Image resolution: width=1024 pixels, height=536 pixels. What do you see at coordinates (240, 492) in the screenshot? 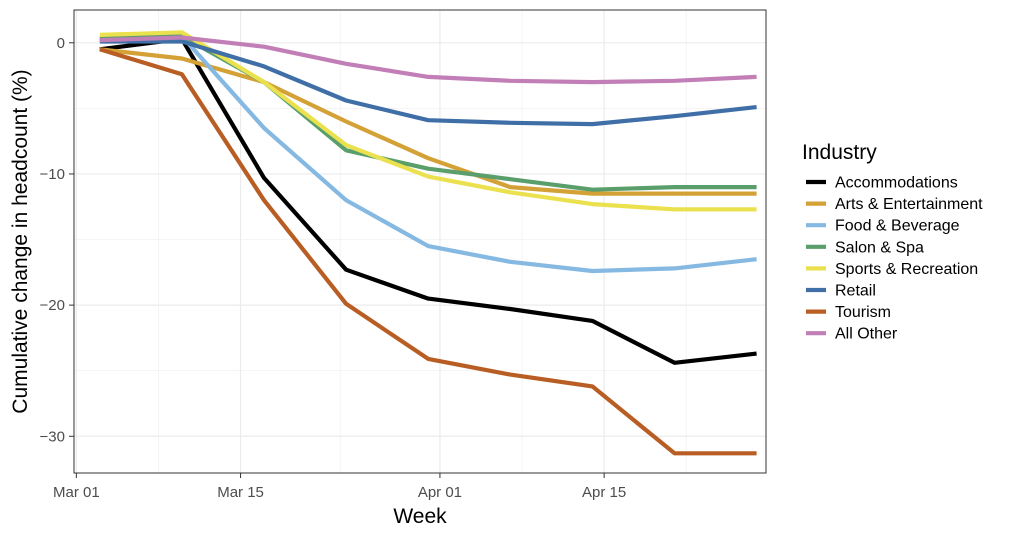
I see `x-tick-label: Mar 15` at bounding box center [240, 492].